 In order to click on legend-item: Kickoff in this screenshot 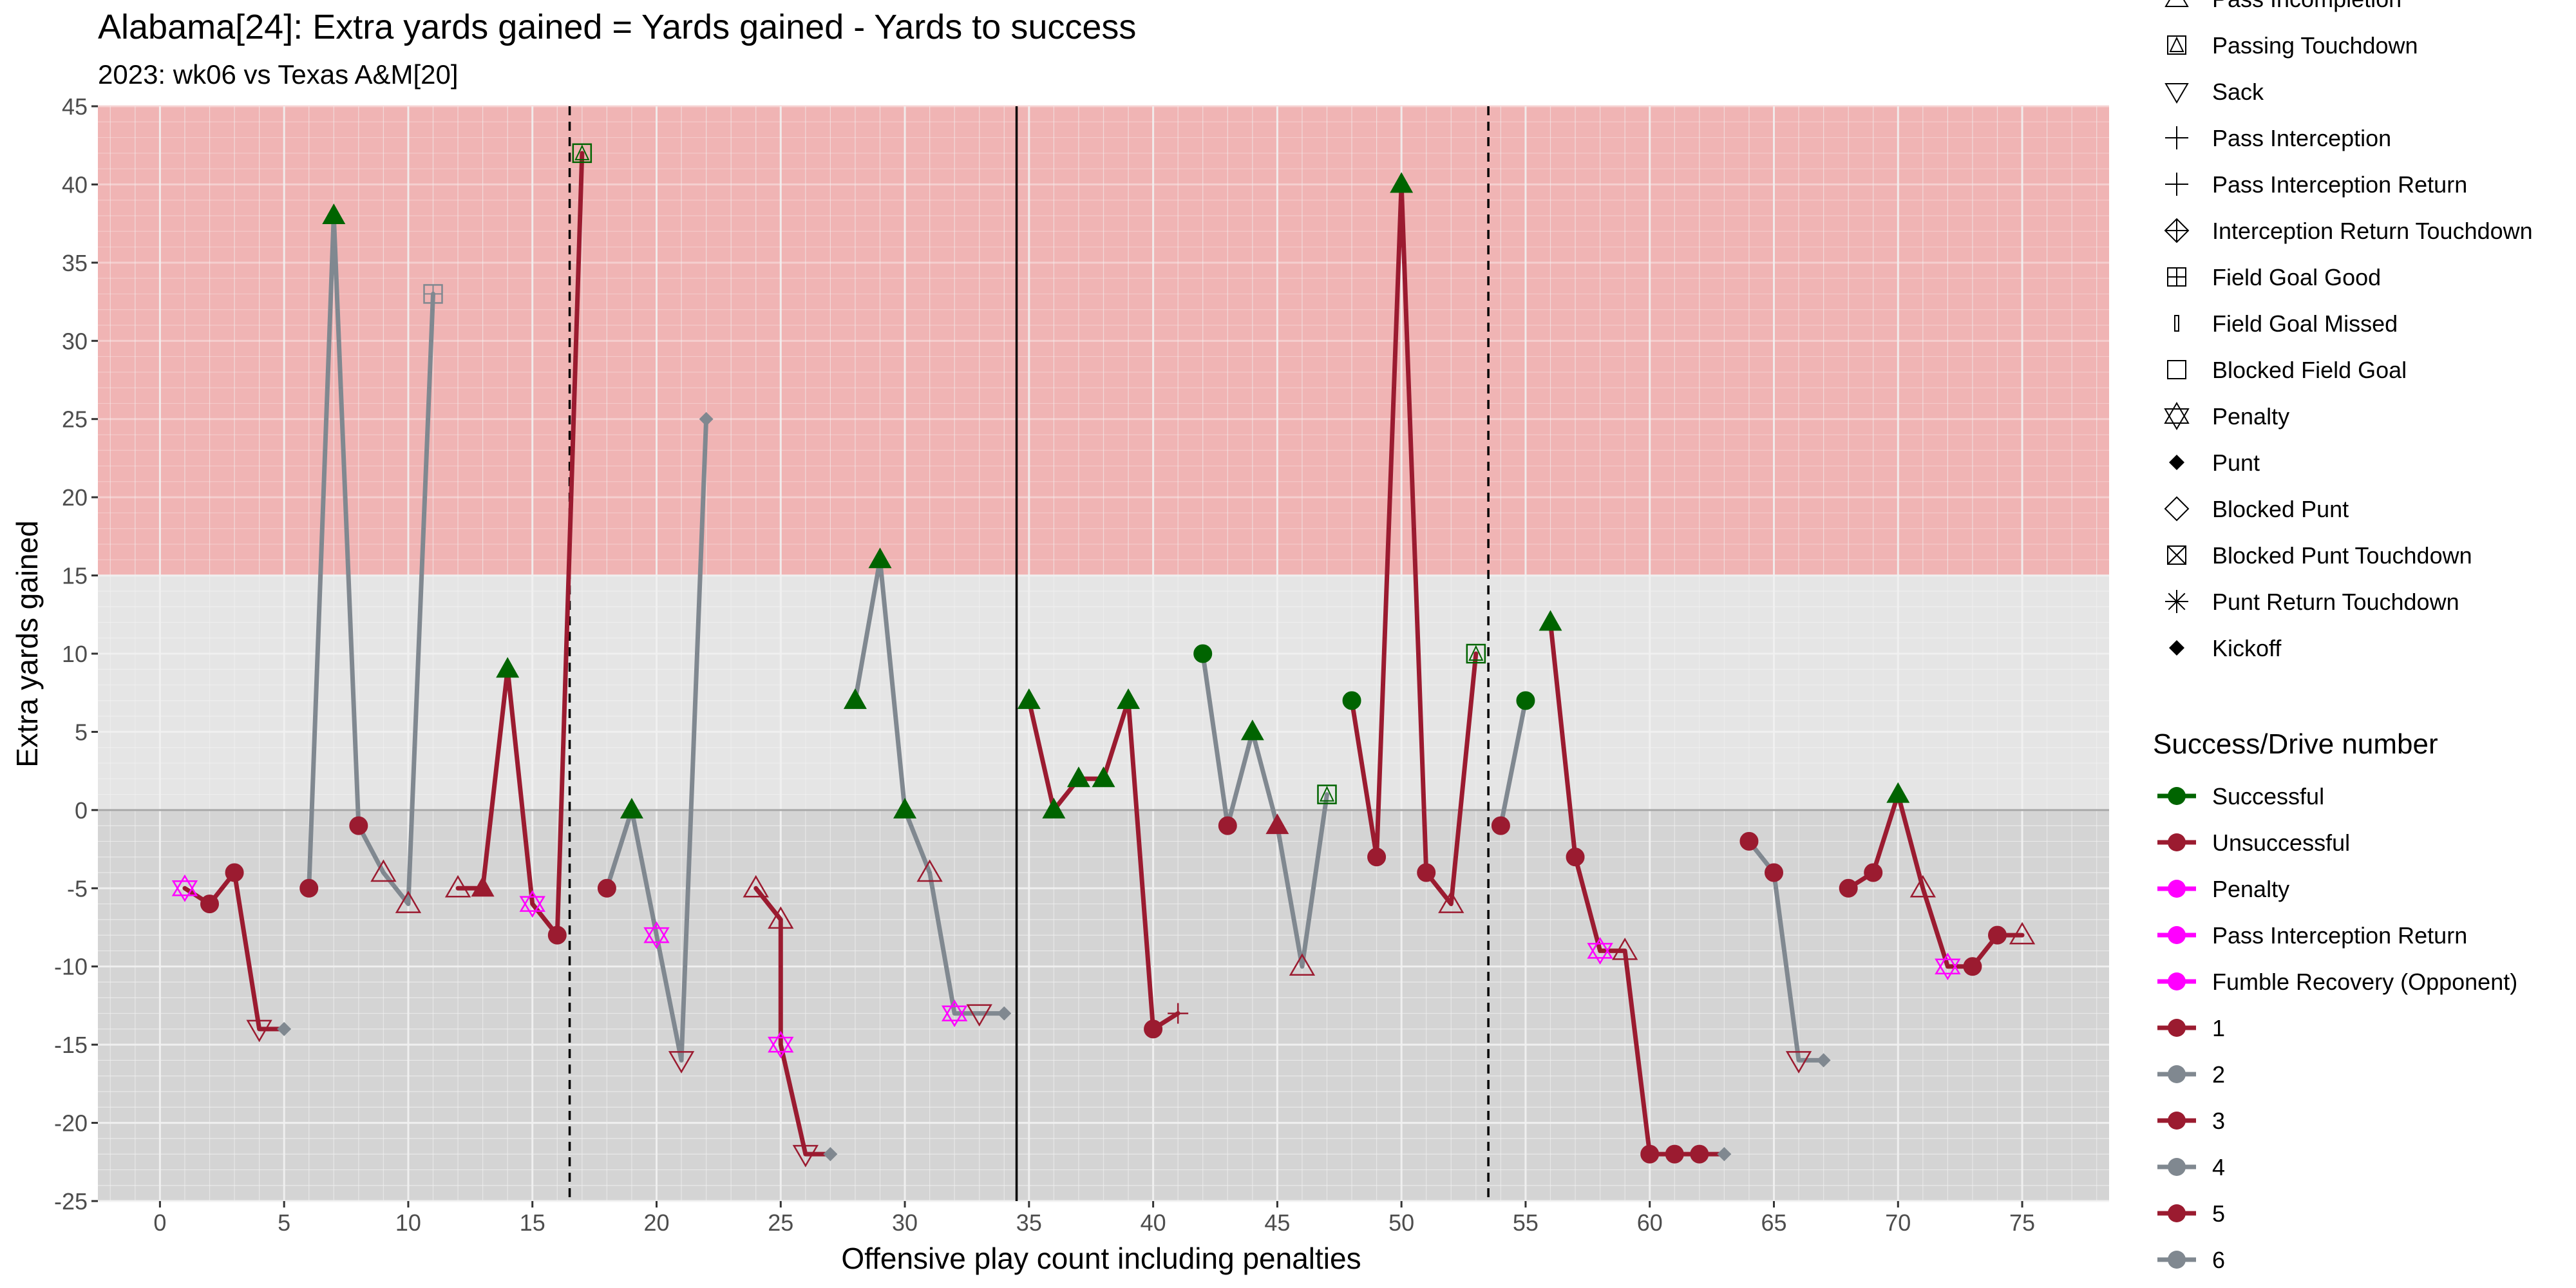, I will do `click(2225, 648)`.